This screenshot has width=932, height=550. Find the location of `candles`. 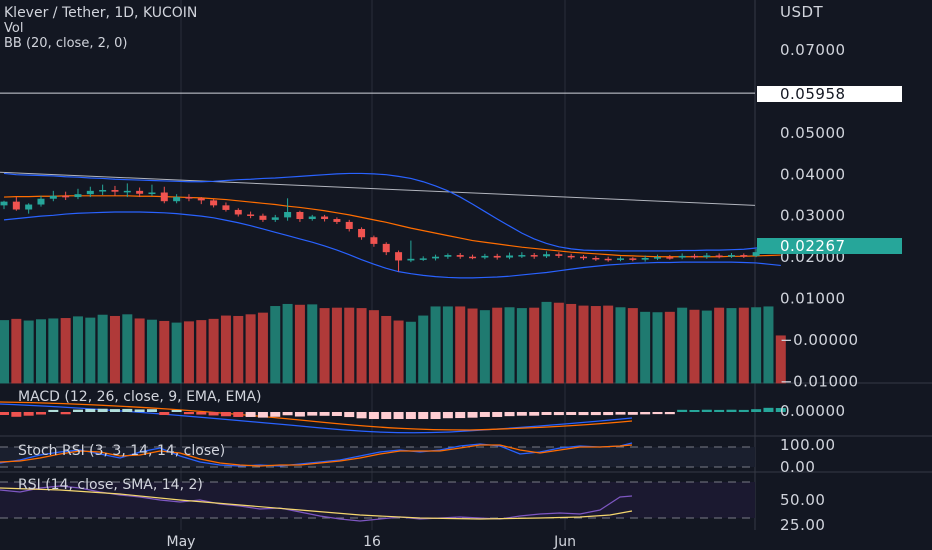

candles is located at coordinates (392, 227).